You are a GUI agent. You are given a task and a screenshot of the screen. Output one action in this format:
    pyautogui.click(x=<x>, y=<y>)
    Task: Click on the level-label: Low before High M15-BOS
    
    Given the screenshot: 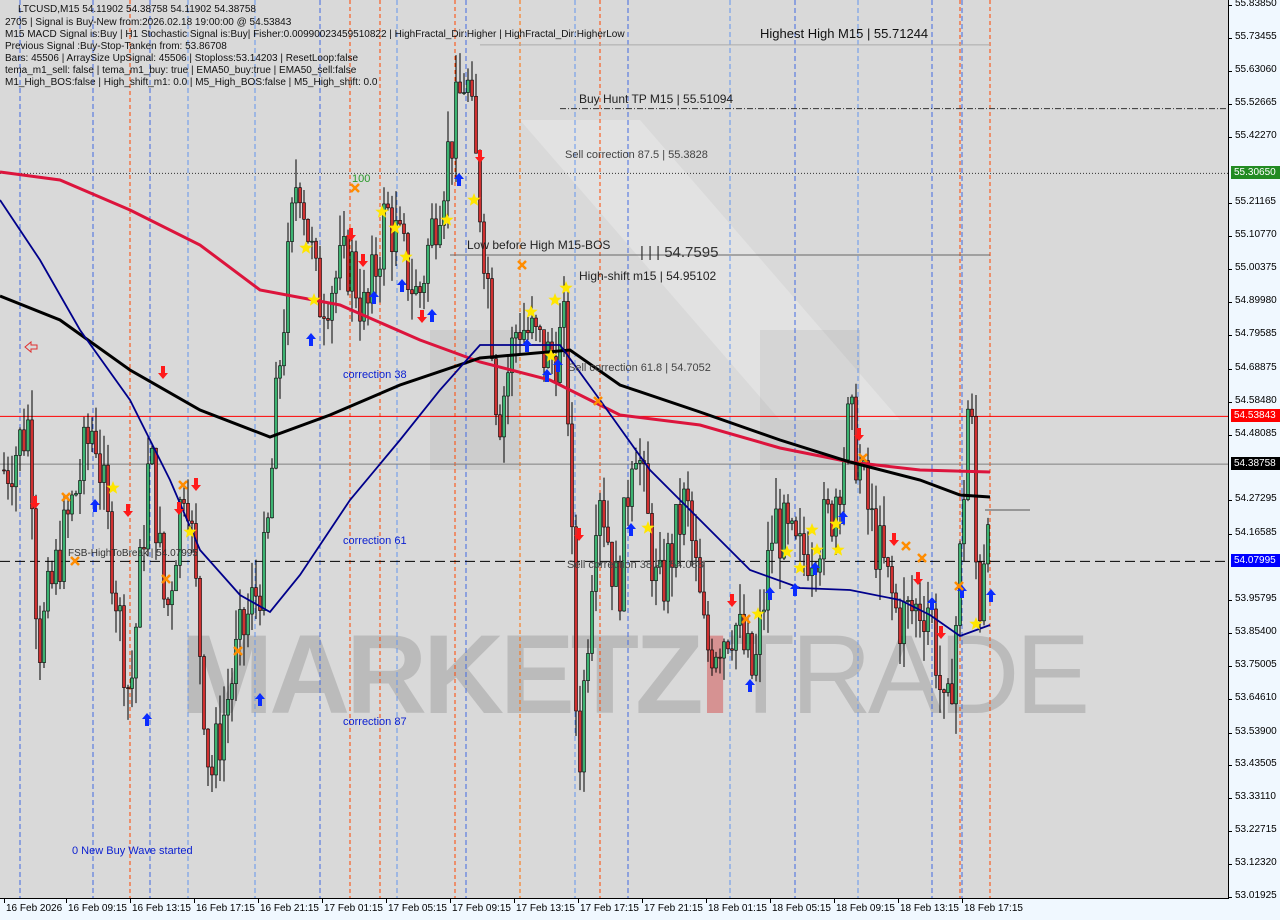 What is the action you would take?
    pyautogui.click(x=539, y=245)
    